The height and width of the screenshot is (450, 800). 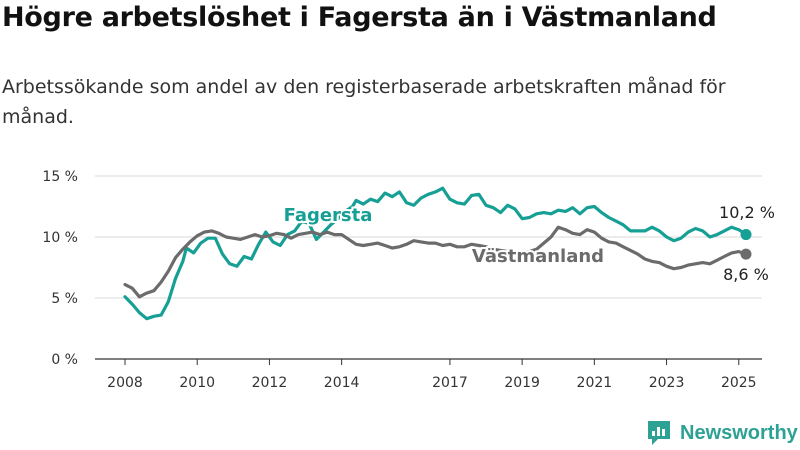 What do you see at coordinates (342, 383) in the screenshot?
I see `x-tick-label: 2014` at bounding box center [342, 383].